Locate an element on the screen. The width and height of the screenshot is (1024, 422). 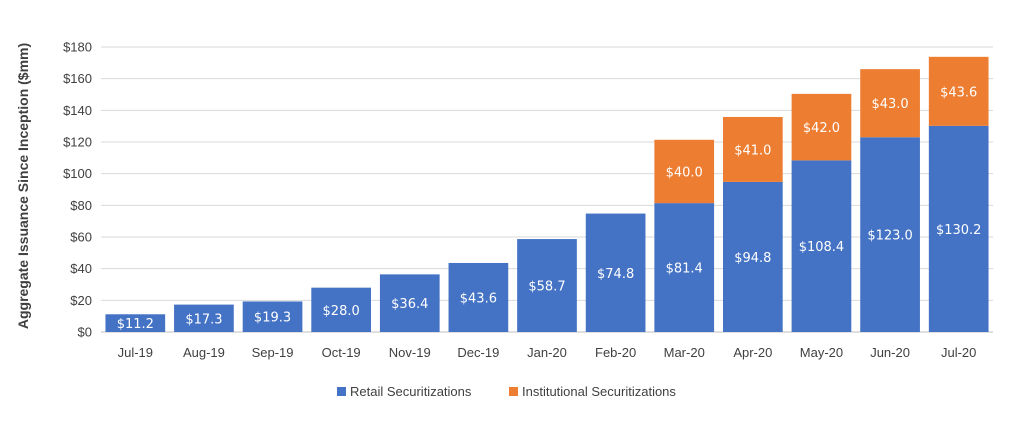
data-label-institutional: $43.6 is located at coordinates (958, 92).